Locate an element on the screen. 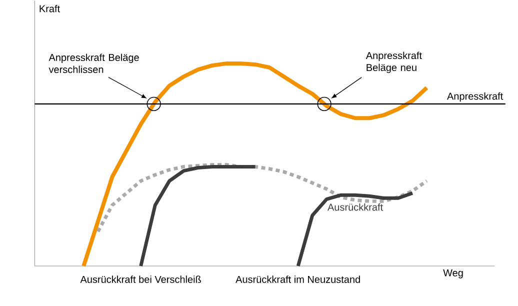 The width and height of the screenshot is (518, 306). annotation: Anpresskraft Beläge verschlissen is located at coordinates (93, 64).